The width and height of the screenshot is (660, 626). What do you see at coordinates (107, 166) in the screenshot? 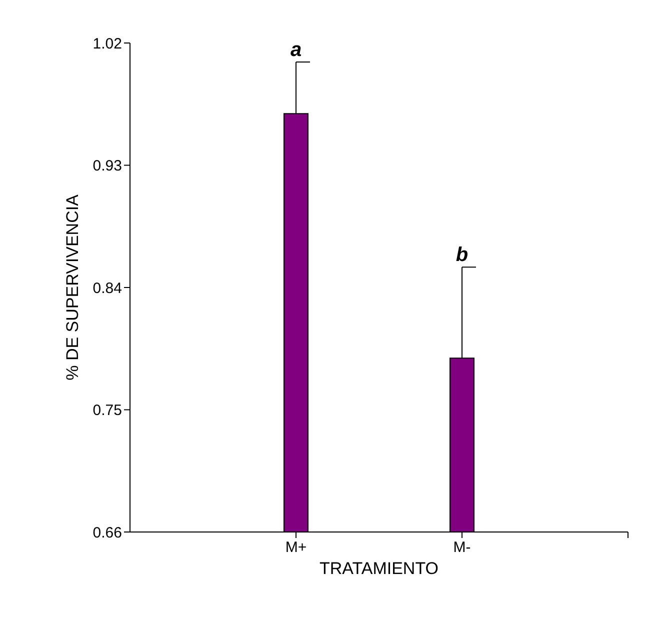
I see `y-tick-label: 0.93` at bounding box center [107, 166].